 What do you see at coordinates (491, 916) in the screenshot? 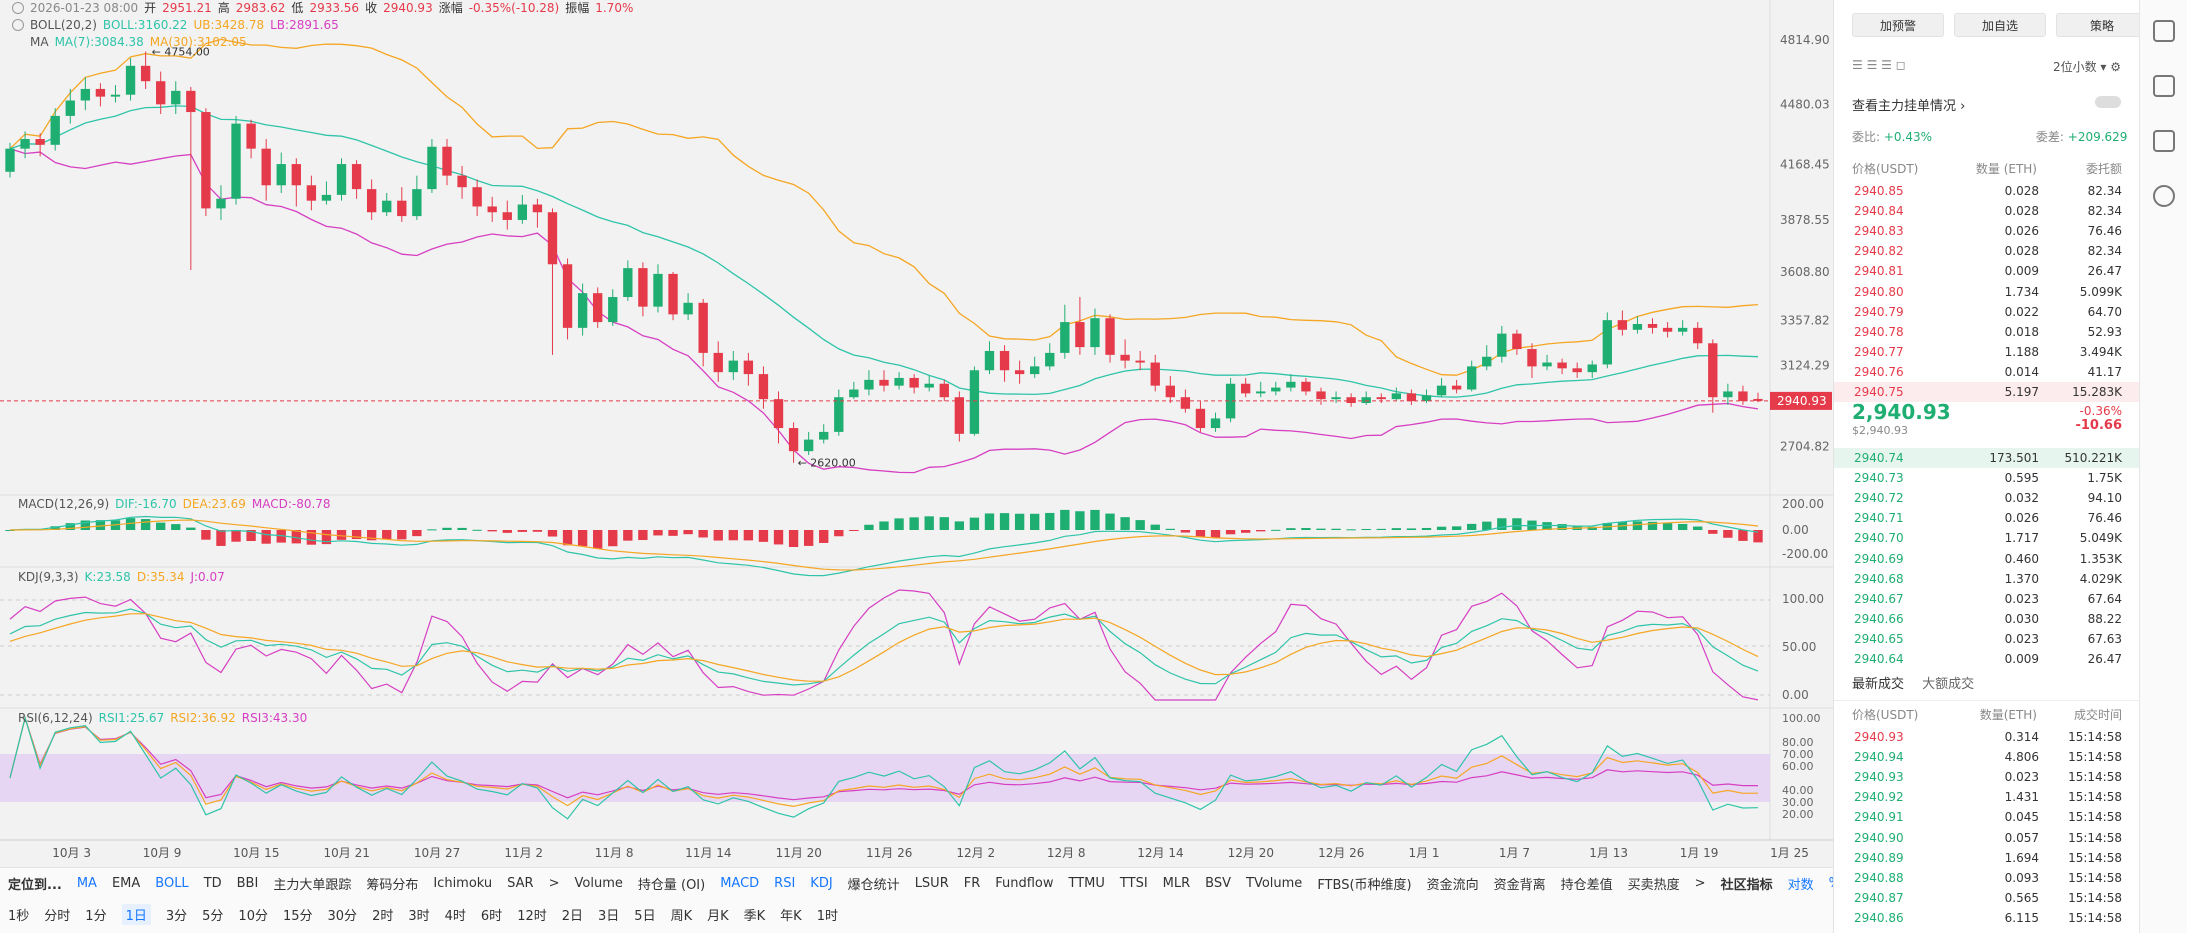
I see `timeframe-12: 6时` at bounding box center [491, 916].